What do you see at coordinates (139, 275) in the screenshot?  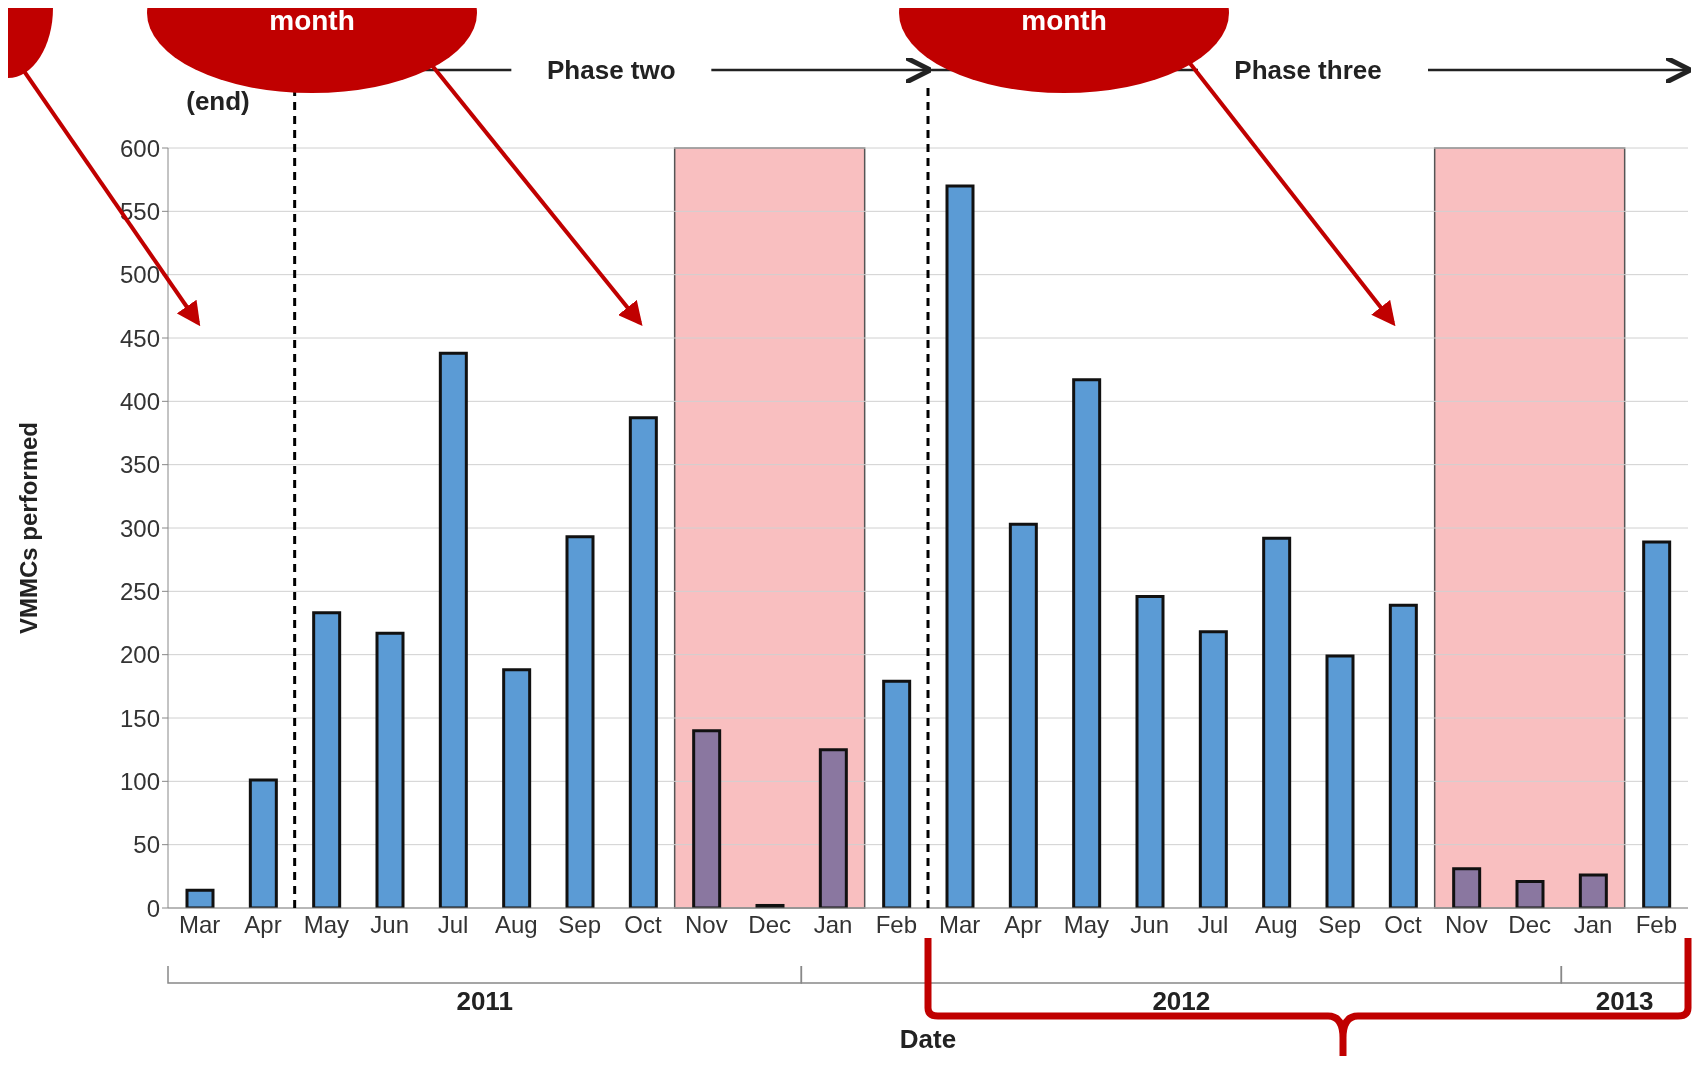 I see `y-tick-label: 500` at bounding box center [139, 275].